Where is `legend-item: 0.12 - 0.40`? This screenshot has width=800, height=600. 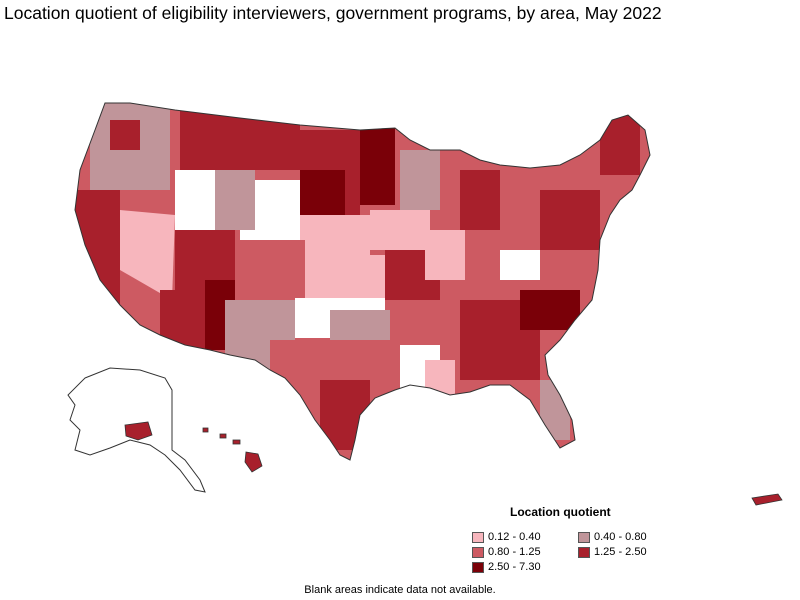 legend-item: 0.12 - 0.40 is located at coordinates (506, 537).